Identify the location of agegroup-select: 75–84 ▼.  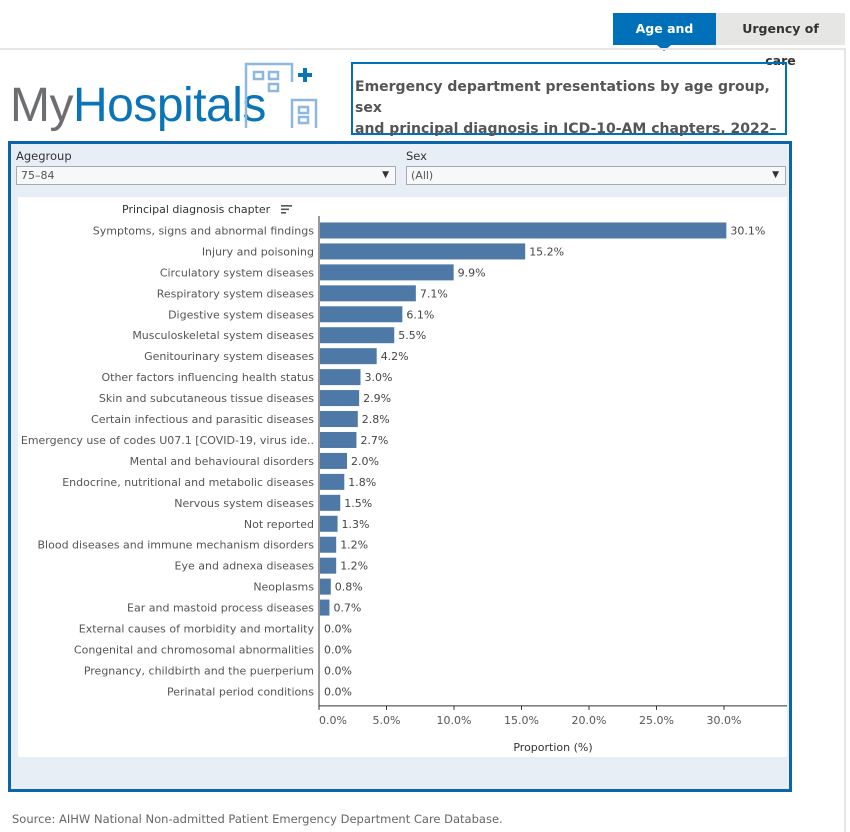
(206, 175).